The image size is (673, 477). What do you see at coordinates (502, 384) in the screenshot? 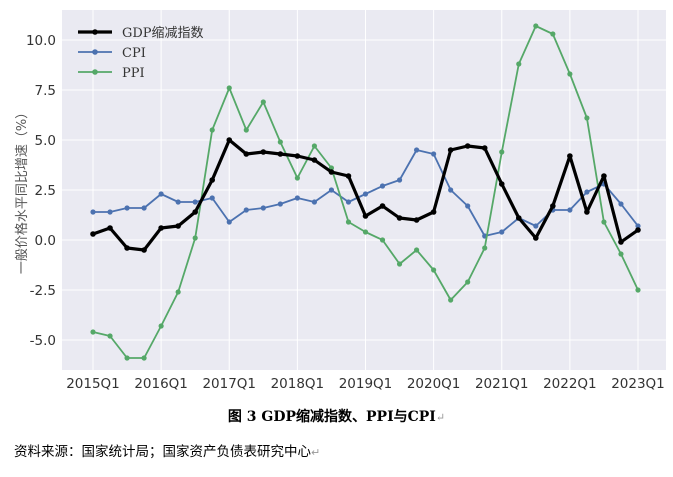
I see `x-tick-label: 2021Q1` at bounding box center [502, 384].